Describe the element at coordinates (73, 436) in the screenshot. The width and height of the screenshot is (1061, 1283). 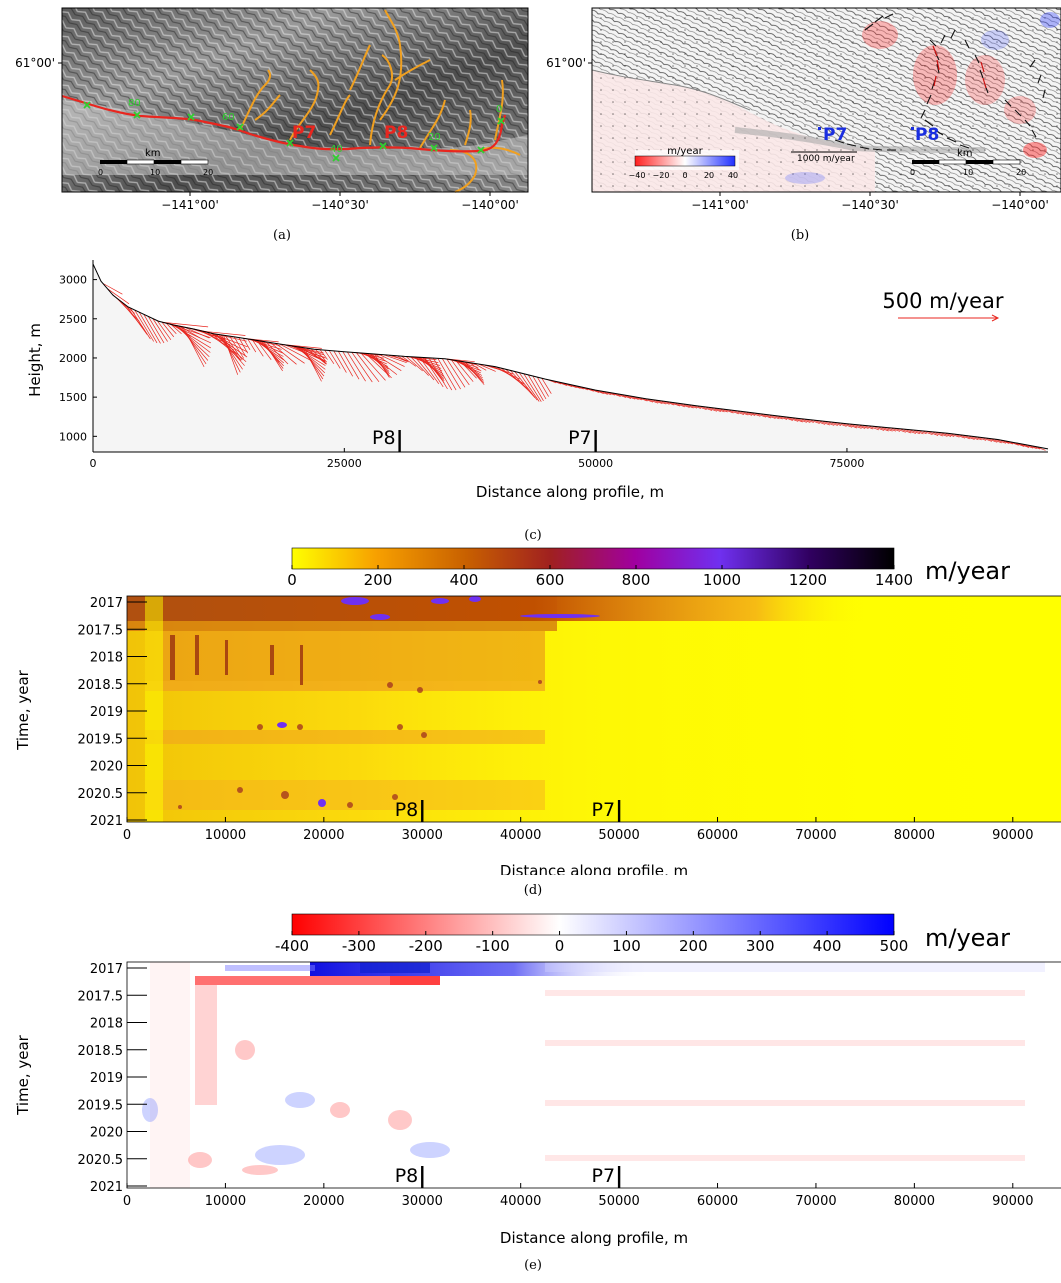
I see `c-y-tick-label: 1000` at that location.